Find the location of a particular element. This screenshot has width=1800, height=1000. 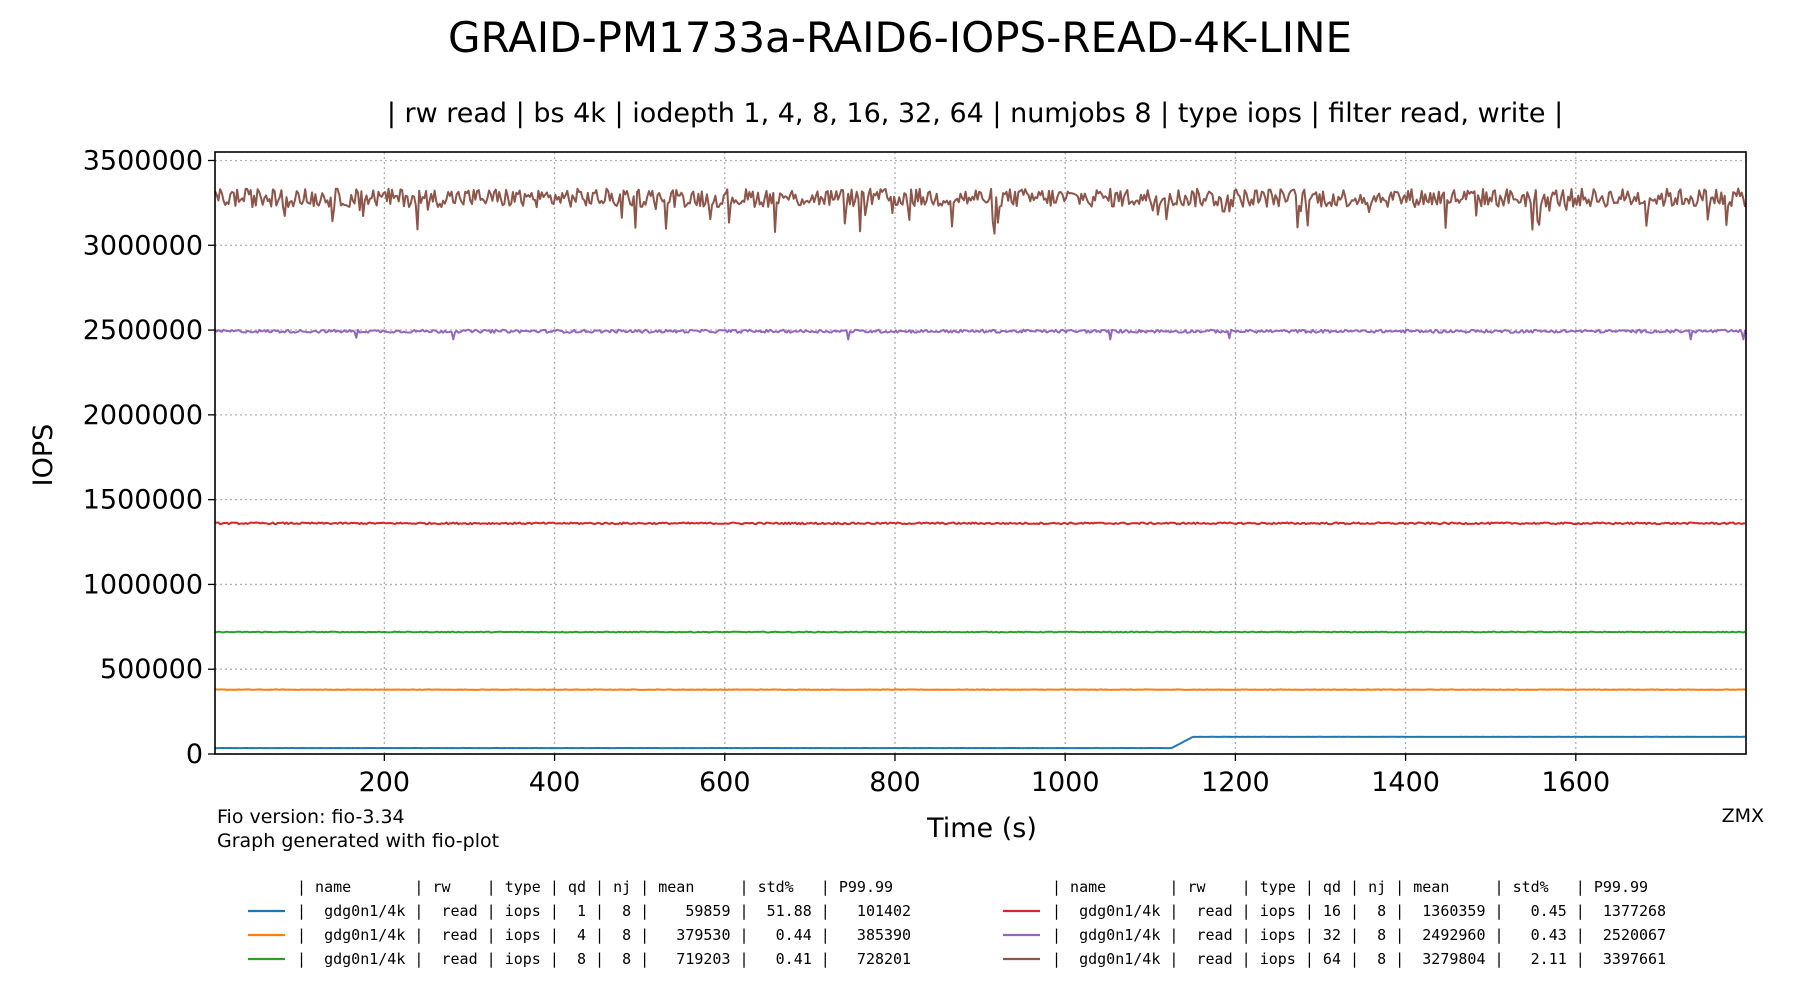

y-tick-label: 500000 is located at coordinates (151, 669).